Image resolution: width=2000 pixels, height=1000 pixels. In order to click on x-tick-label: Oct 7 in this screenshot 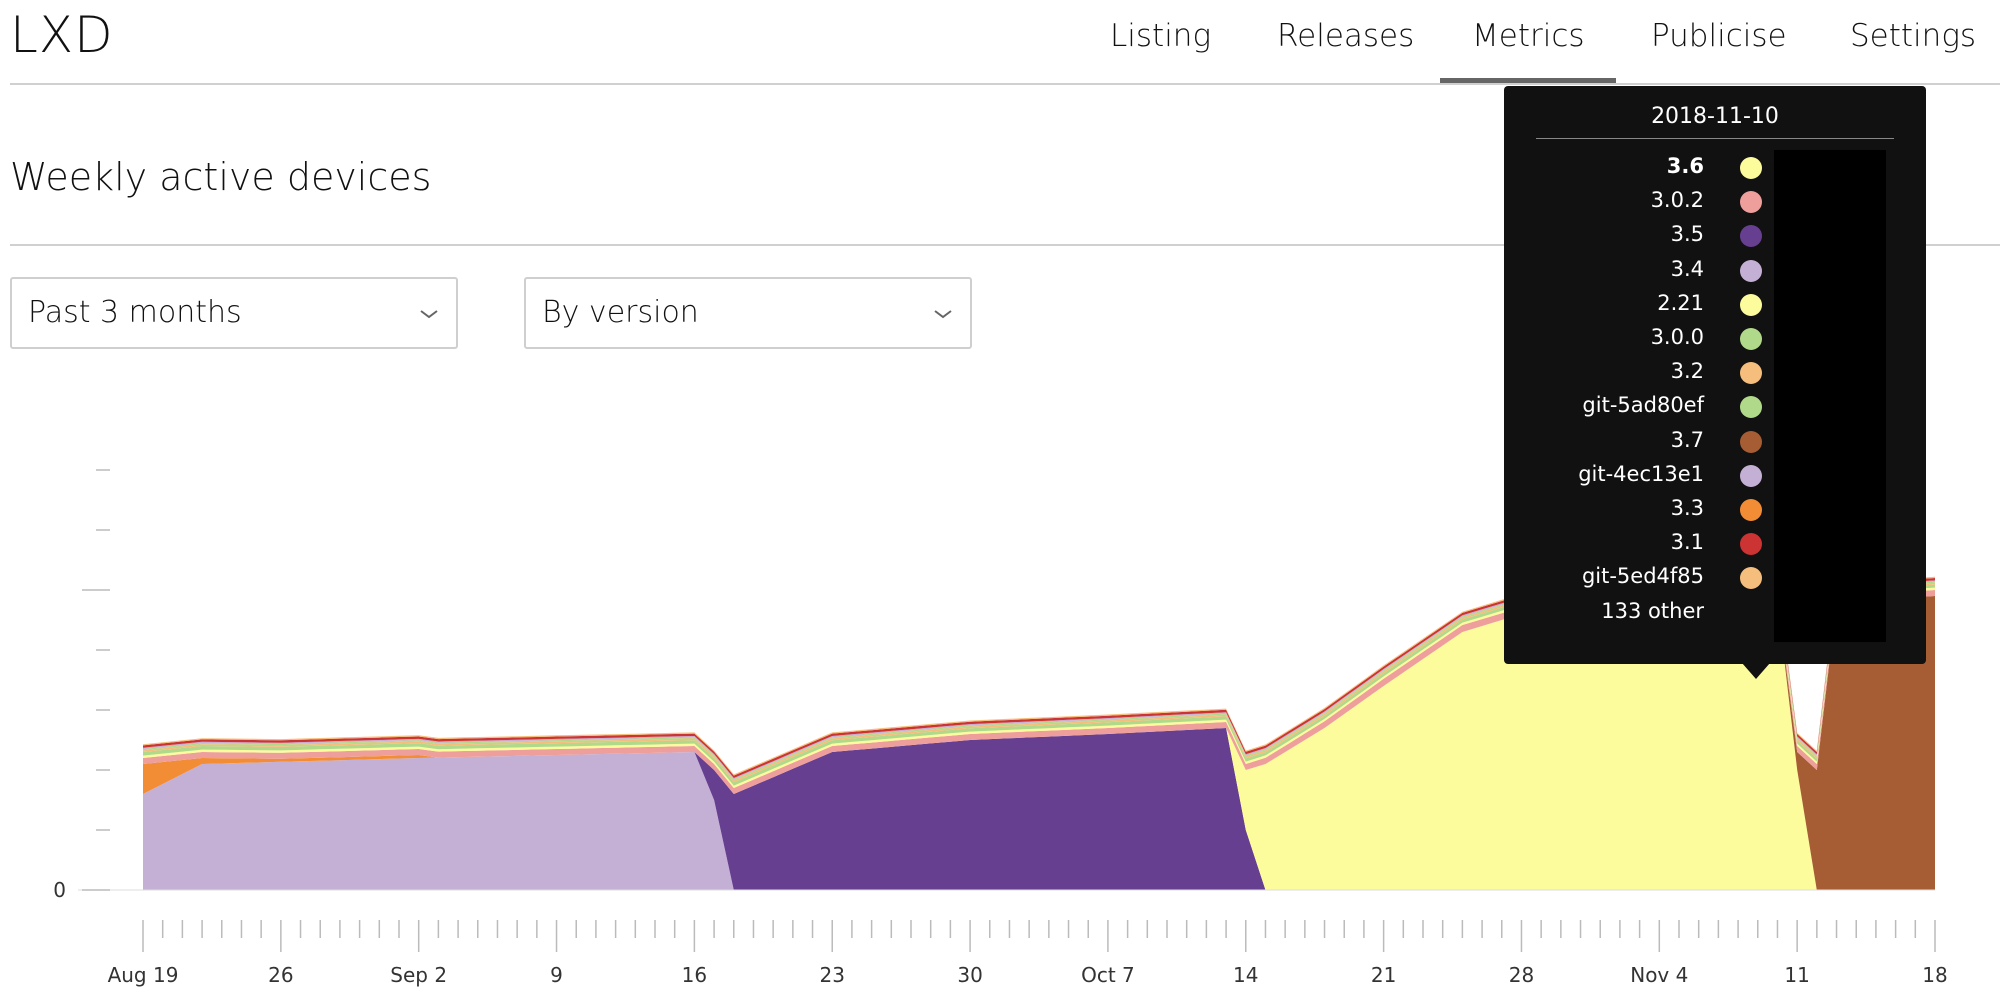, I will do `click(1108, 975)`.